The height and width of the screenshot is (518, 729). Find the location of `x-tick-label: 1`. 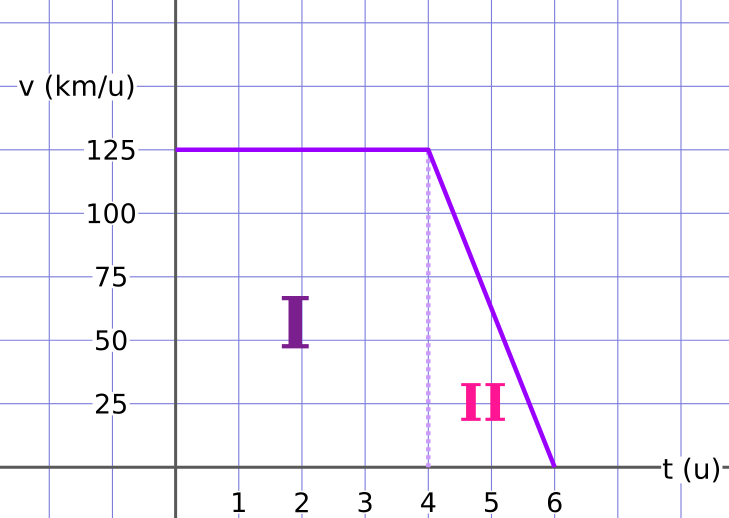

x-tick-label: 1 is located at coordinates (239, 502).